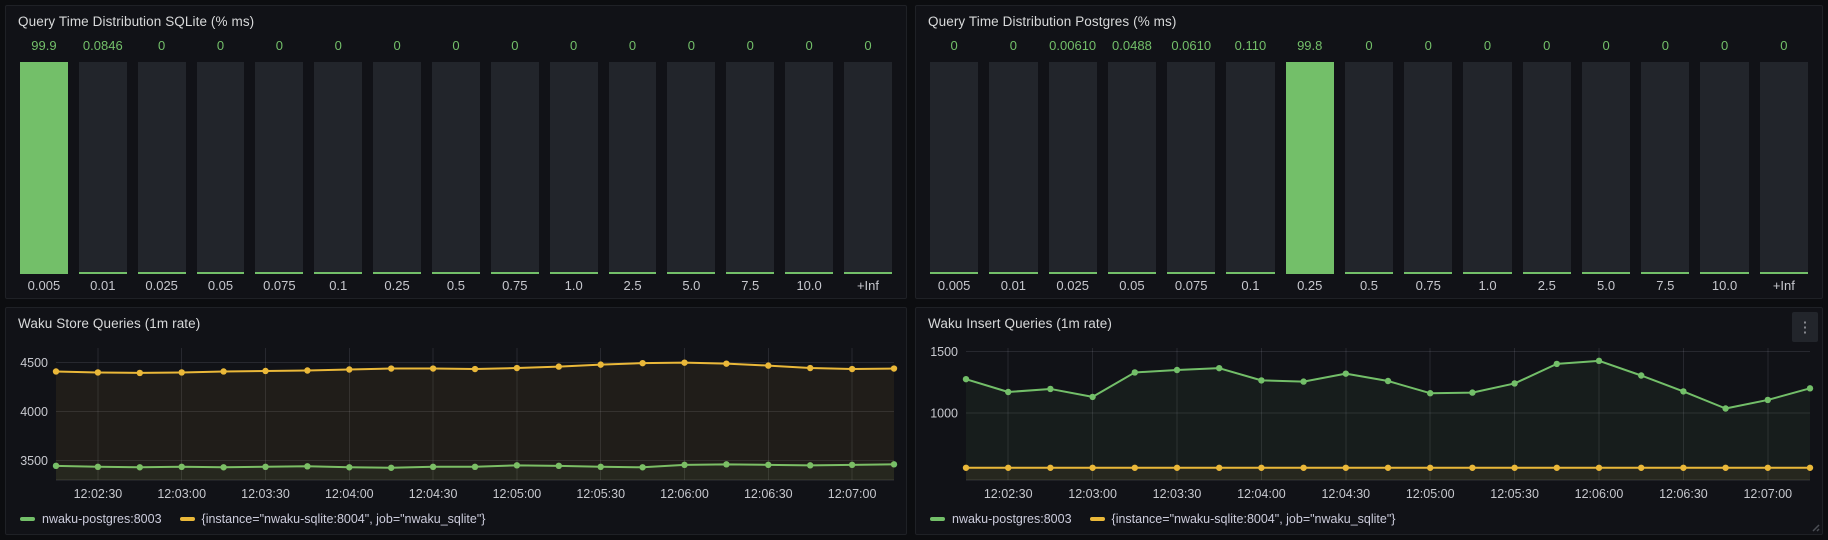 Image resolution: width=1828 pixels, height=540 pixels. I want to click on bucket-axis-label: 1.0, so click(573, 285).